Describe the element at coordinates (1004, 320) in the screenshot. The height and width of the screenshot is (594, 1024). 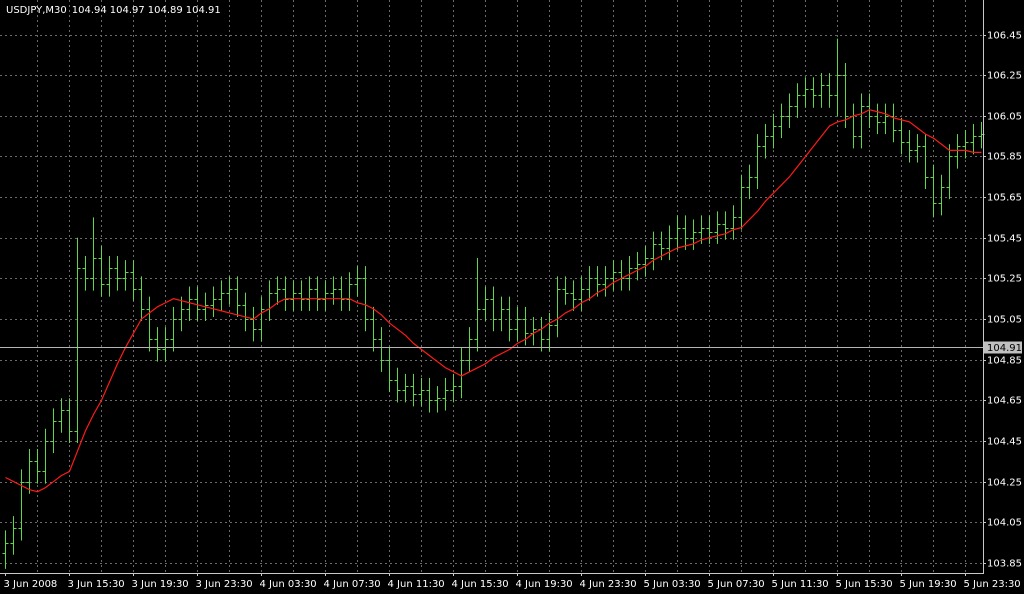
I see `y-tick-label: 105.05` at that location.